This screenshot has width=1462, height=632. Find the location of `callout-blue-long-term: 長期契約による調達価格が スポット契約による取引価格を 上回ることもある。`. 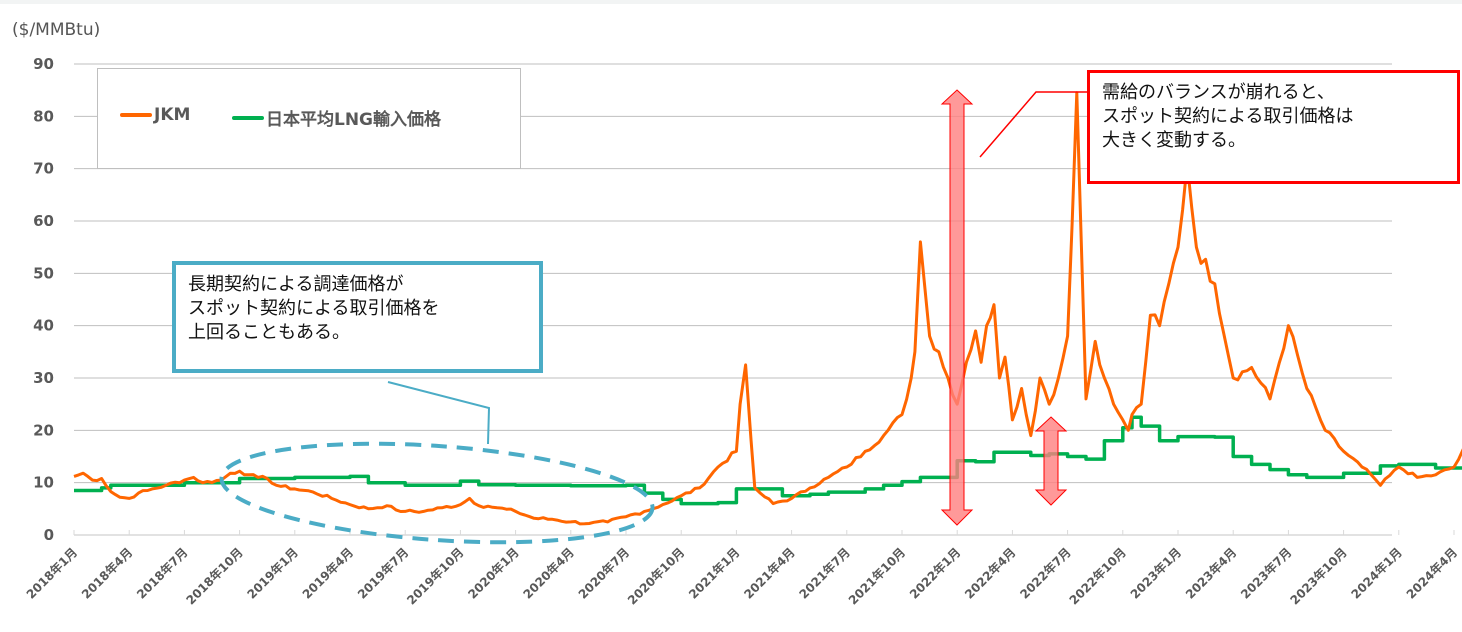

callout-blue-long-term: 長期契約による調達価格が スポット契約による取引価格を 上回ることもある。 is located at coordinates (357, 317).